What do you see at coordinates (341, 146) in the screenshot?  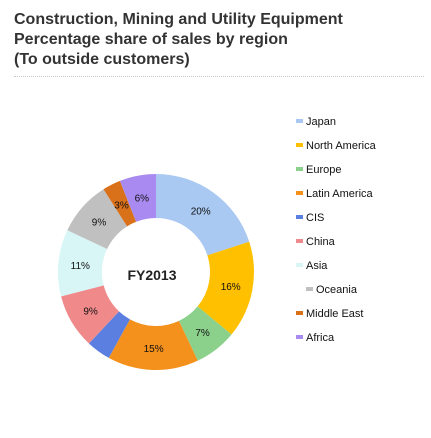 I see `legend-label: North America` at bounding box center [341, 146].